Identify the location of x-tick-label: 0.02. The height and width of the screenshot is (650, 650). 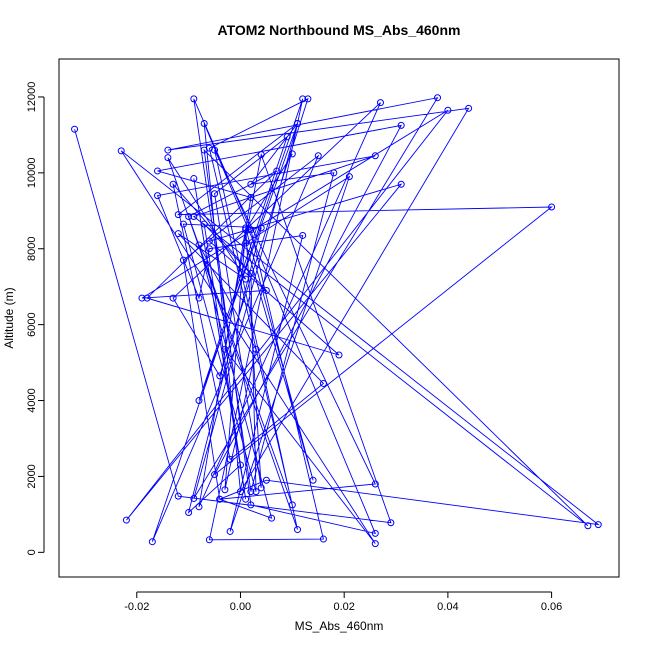
(343, 607).